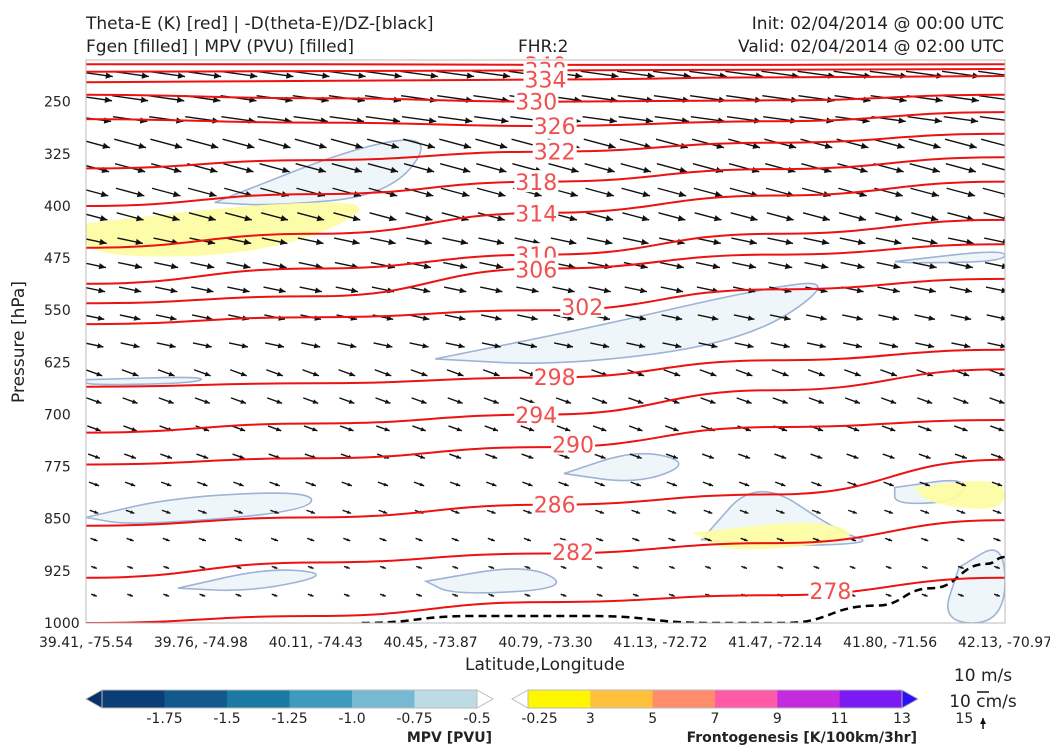  Describe the element at coordinates (223, 229) in the screenshot. I see `frontogenesis-region` at that location.